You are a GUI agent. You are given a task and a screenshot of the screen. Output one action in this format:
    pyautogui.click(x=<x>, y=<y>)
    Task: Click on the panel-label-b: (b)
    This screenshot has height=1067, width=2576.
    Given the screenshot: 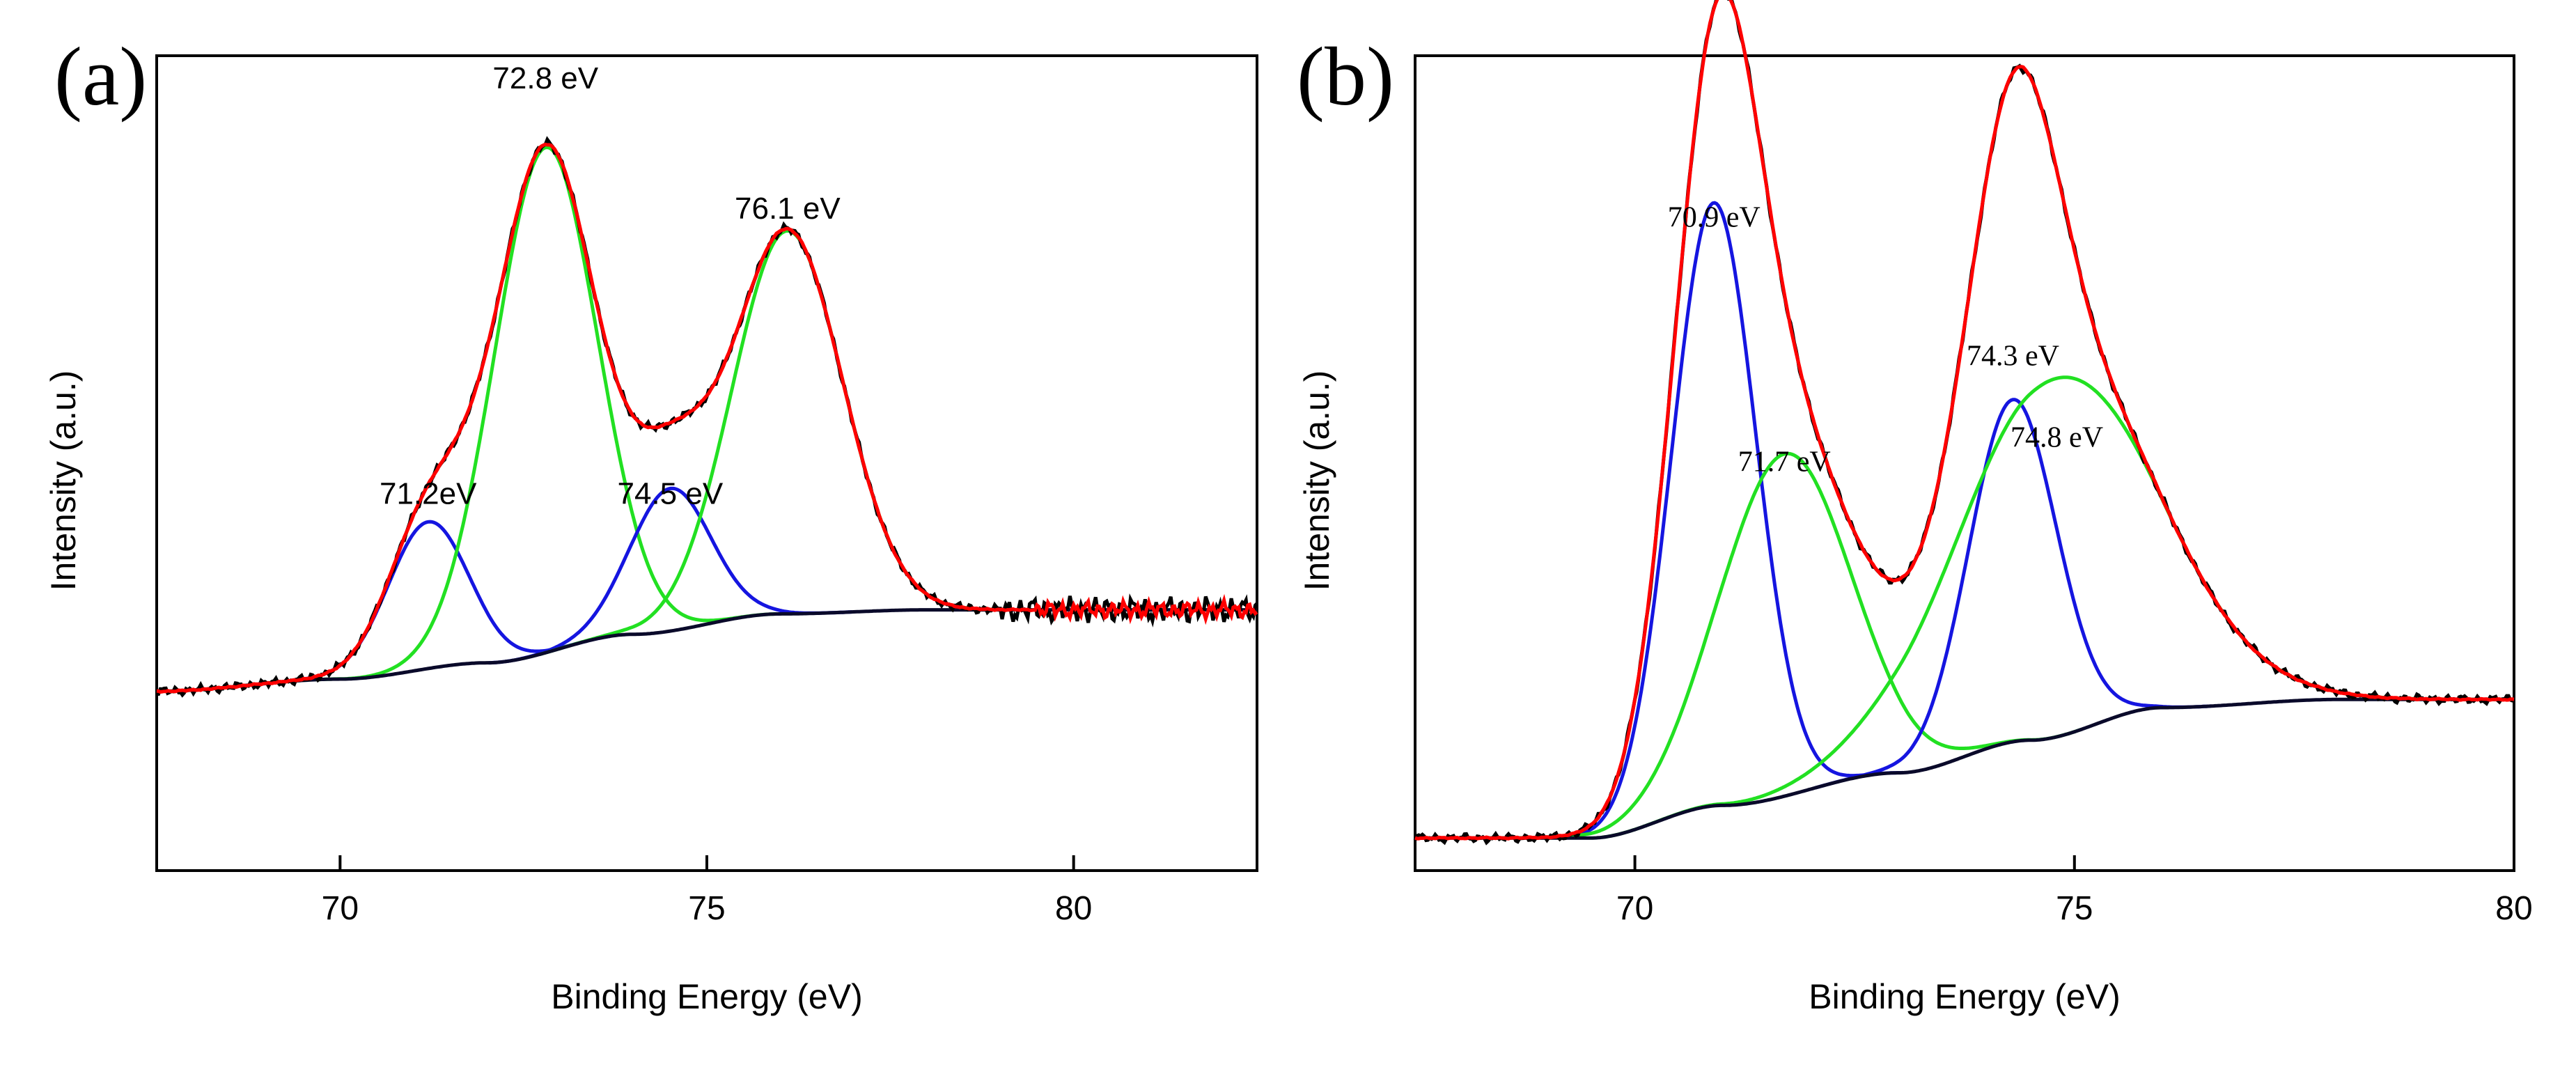 What is the action you would take?
    pyautogui.click(x=1345, y=76)
    